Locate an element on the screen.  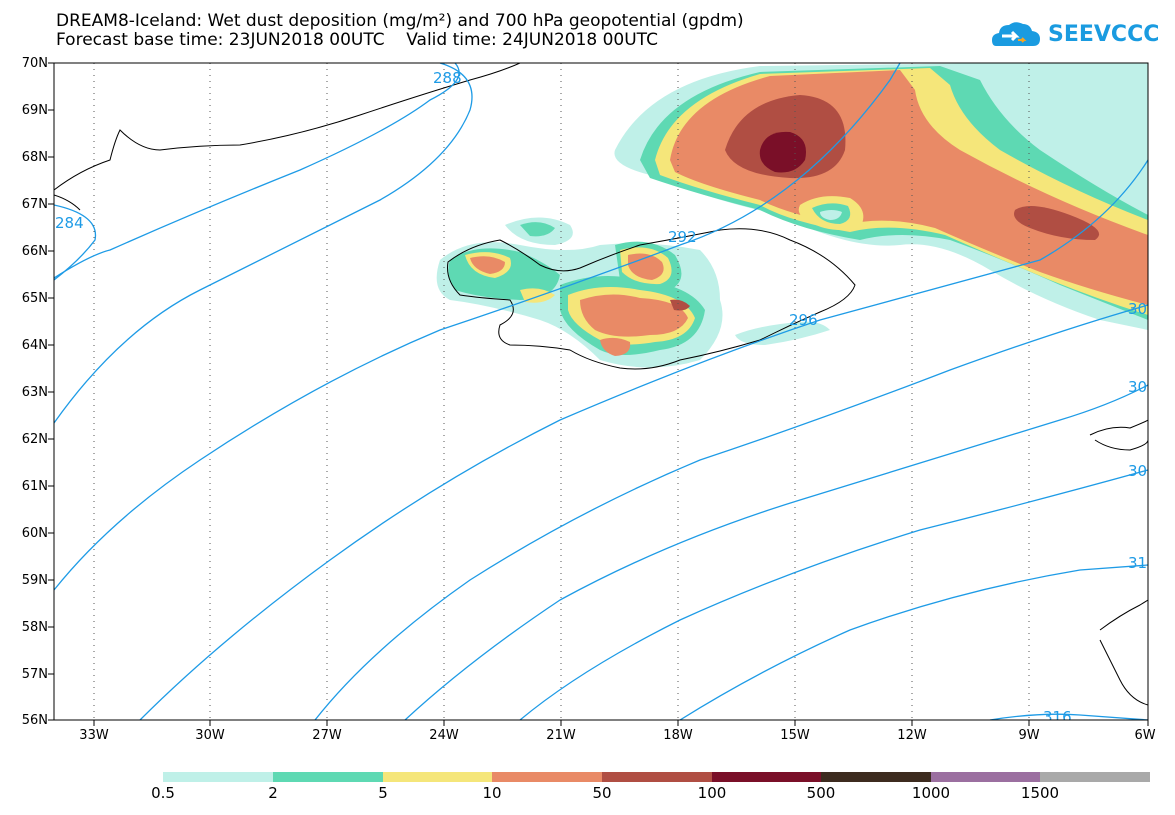
lat-label: 65N is located at coordinates (34, 298).